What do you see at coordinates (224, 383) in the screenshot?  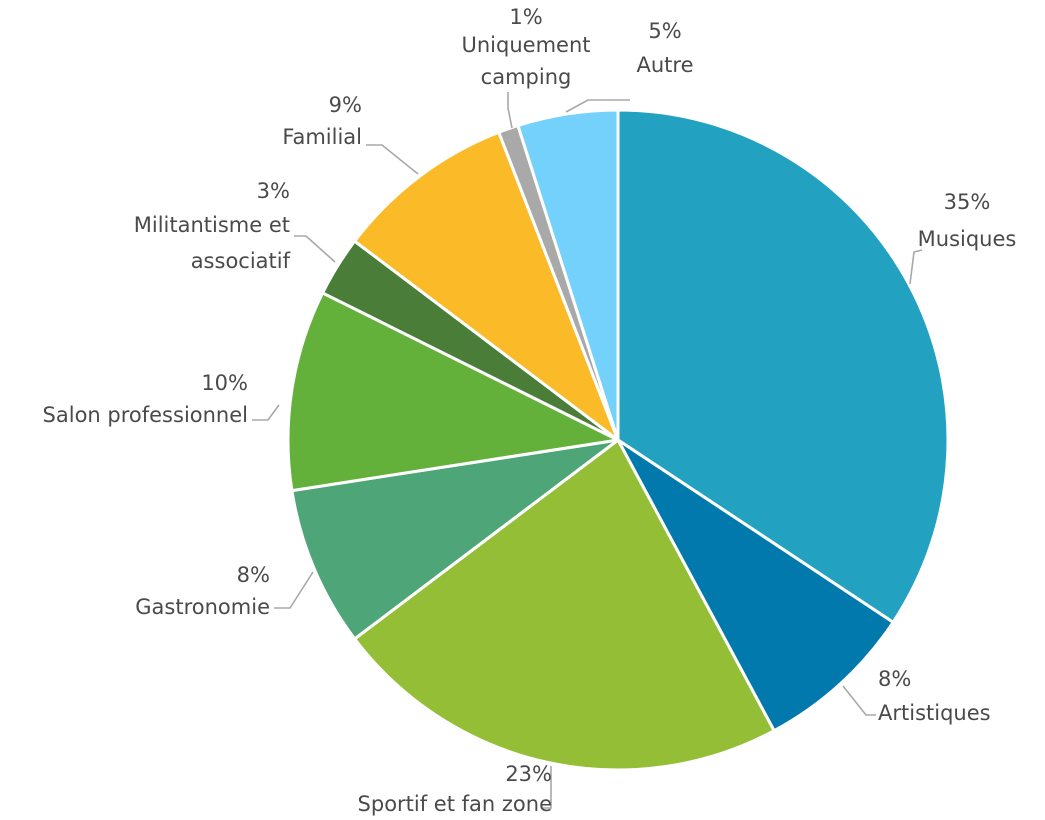 I see `slice-value-label: 10%` at bounding box center [224, 383].